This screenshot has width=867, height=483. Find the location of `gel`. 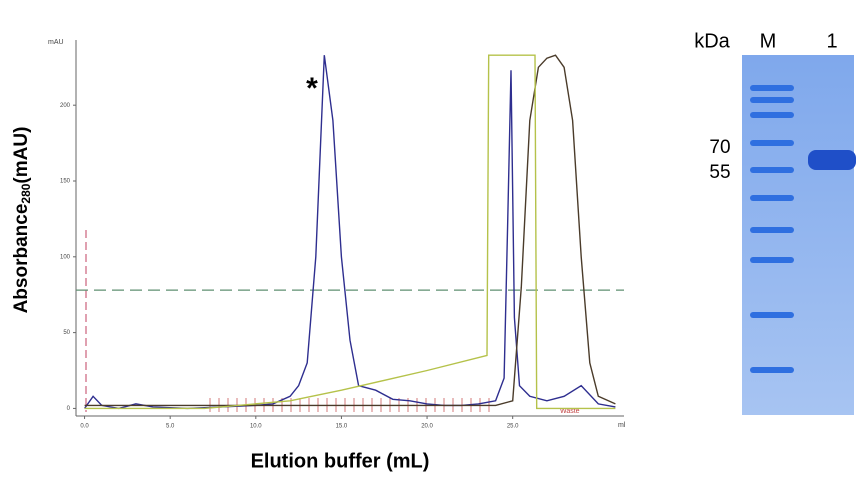

gel is located at coordinates (798, 235).